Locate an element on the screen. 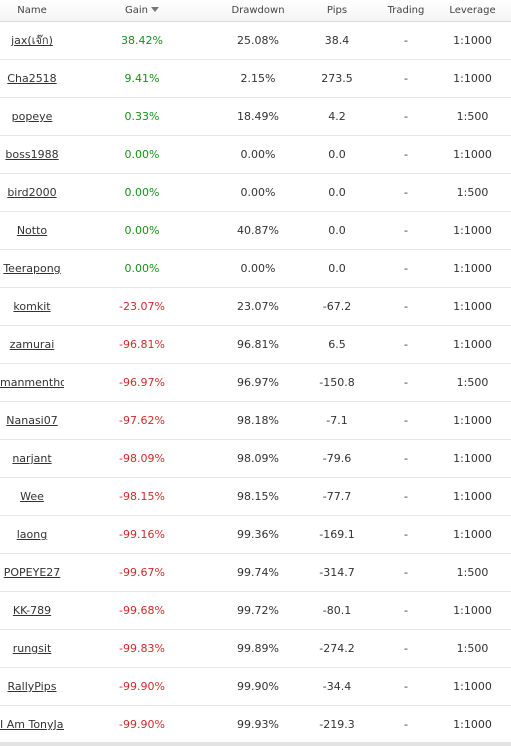 The image size is (511, 746). trader-name-cell: KK-789 is located at coordinates (32, 610).